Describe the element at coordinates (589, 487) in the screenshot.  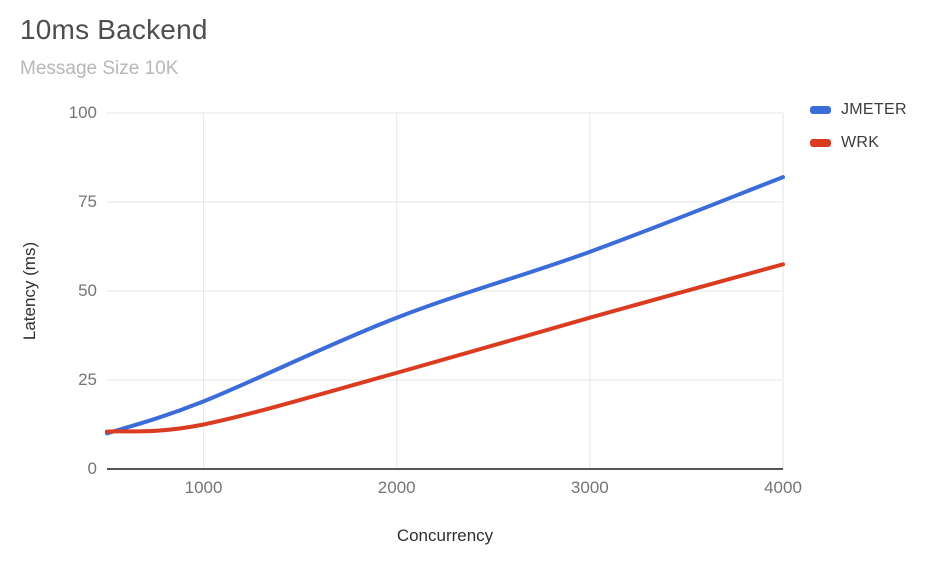
I see `x-tick-label: 3000` at that location.